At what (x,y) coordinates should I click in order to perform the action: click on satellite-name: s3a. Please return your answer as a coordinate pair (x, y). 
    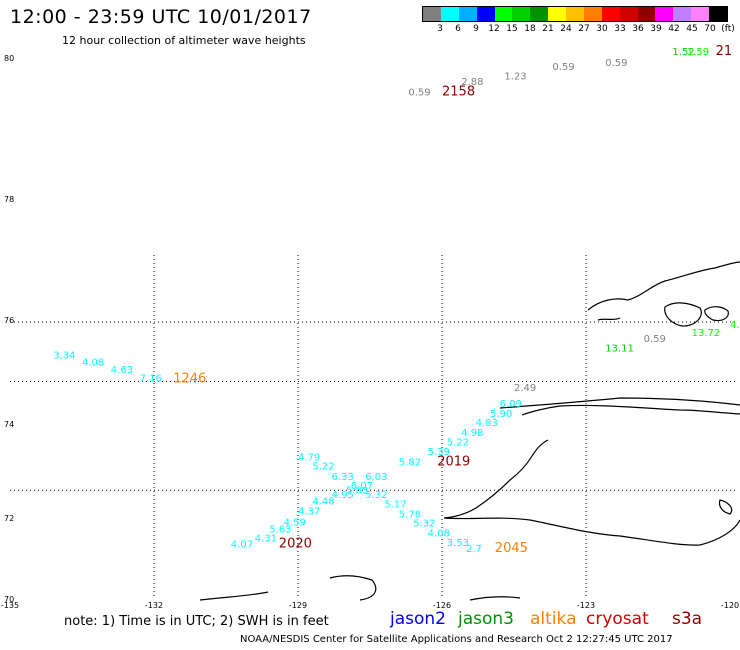
    Looking at the image, I should click on (687, 619).